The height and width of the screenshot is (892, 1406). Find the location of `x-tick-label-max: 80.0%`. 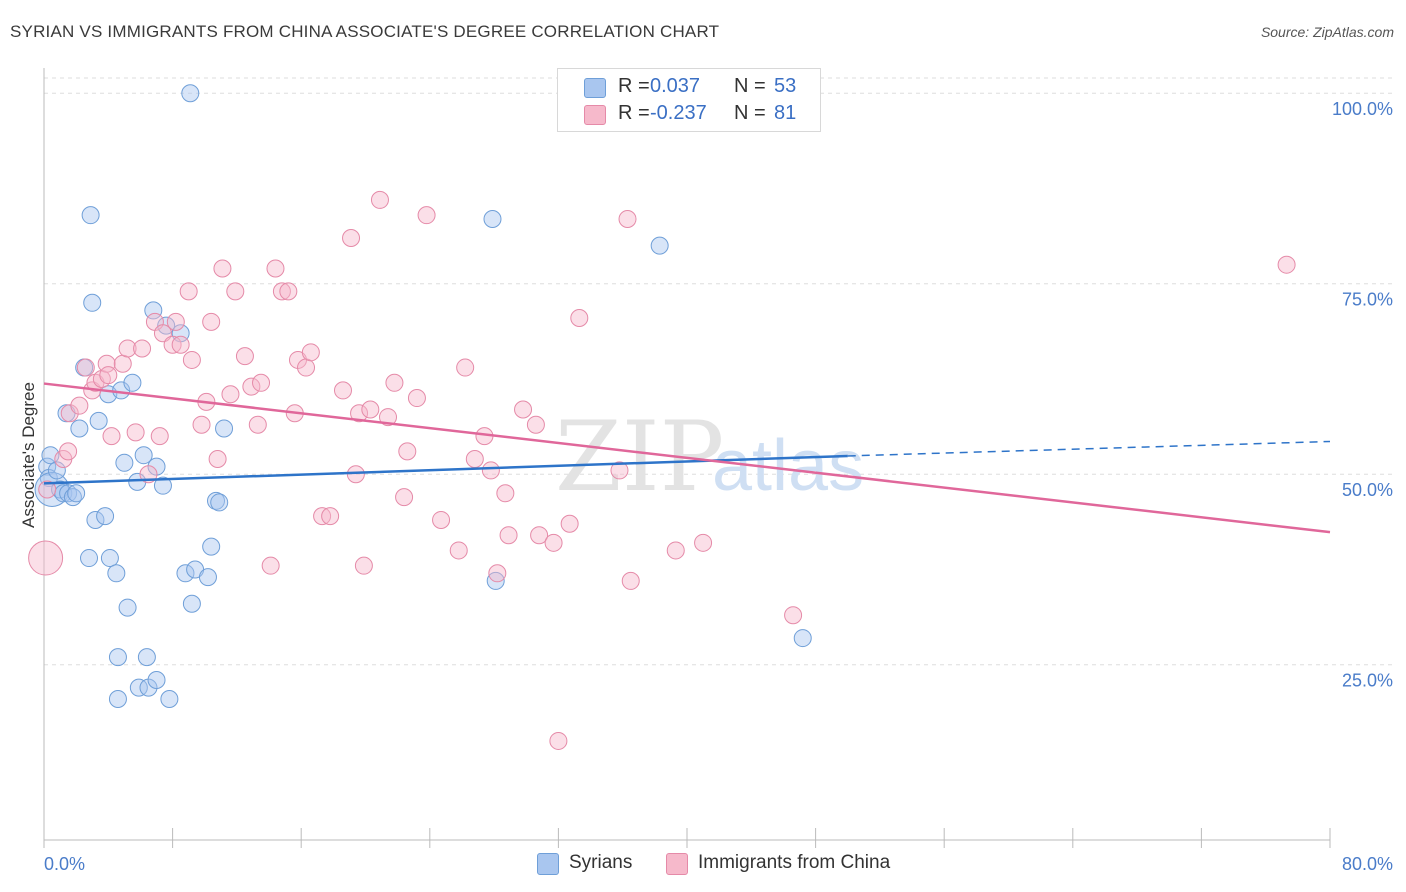

x-tick-label-max: 80.0% is located at coordinates (1367, 864).